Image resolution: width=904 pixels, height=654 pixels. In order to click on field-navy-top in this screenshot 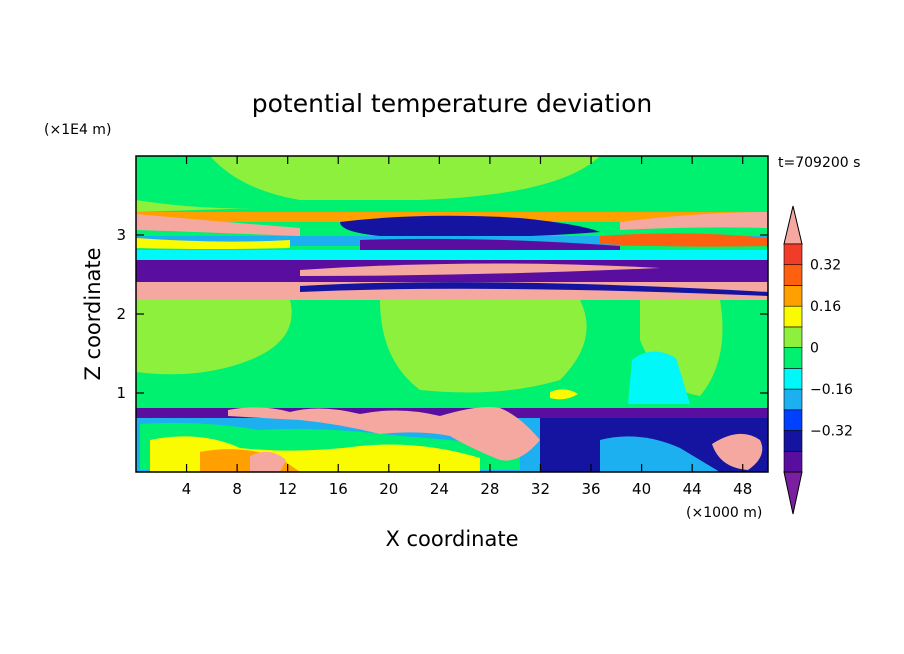, I will do `click(470, 226)`.